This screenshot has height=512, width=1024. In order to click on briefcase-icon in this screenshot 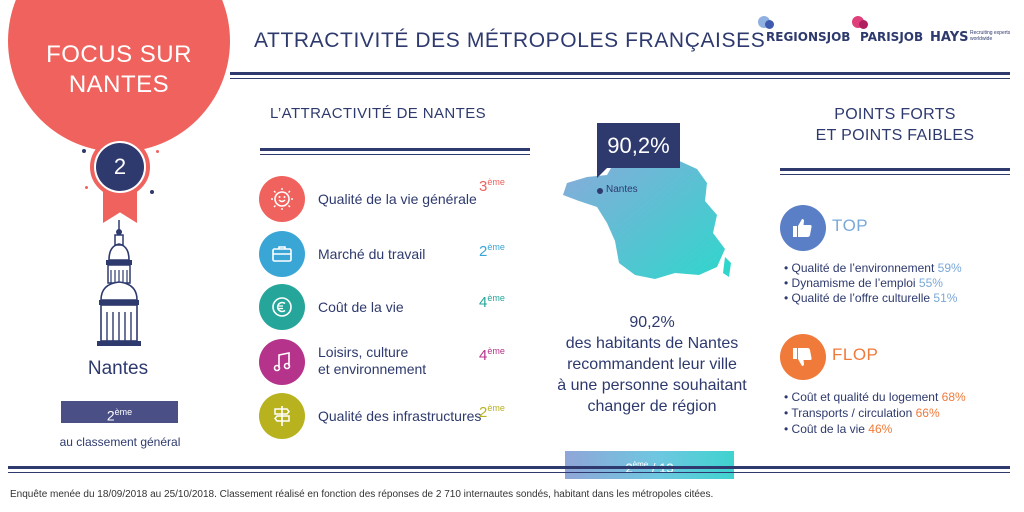, I will do `click(282, 254)`.